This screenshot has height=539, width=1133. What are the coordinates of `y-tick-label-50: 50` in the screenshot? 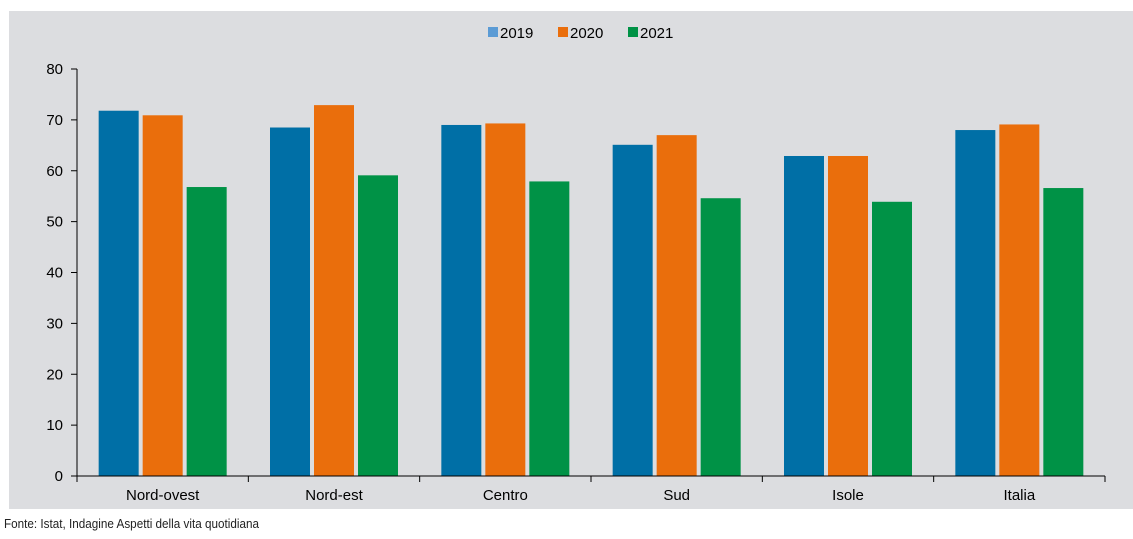 It's located at (54, 222).